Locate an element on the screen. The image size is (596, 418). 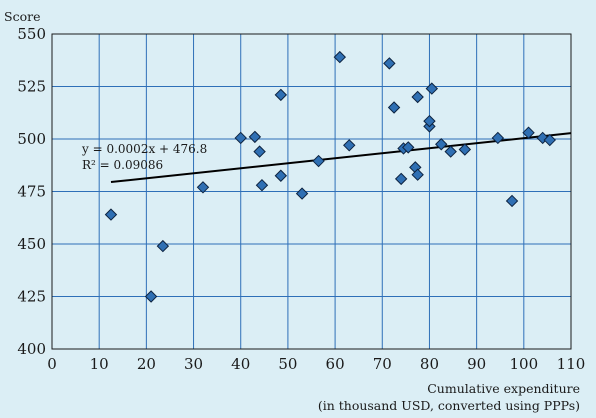
y-tick-label: 450 is located at coordinates (31, 244).